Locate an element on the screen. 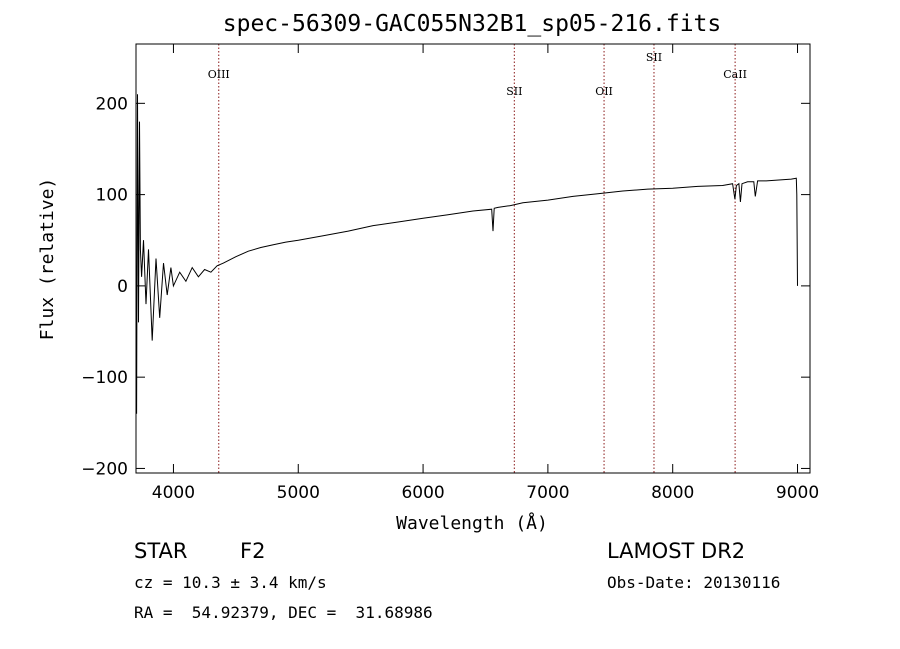 The height and width of the screenshot is (649, 900). x-tick-label: 8000 is located at coordinates (672, 493).